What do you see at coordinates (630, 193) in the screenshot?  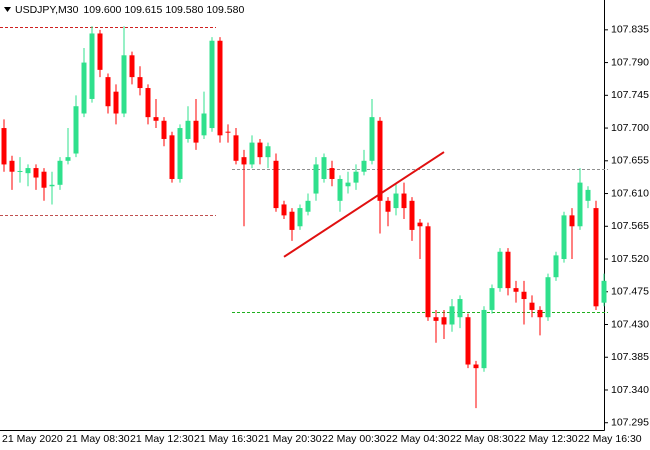 I see `y-tick-label: 107.610` at bounding box center [630, 193].